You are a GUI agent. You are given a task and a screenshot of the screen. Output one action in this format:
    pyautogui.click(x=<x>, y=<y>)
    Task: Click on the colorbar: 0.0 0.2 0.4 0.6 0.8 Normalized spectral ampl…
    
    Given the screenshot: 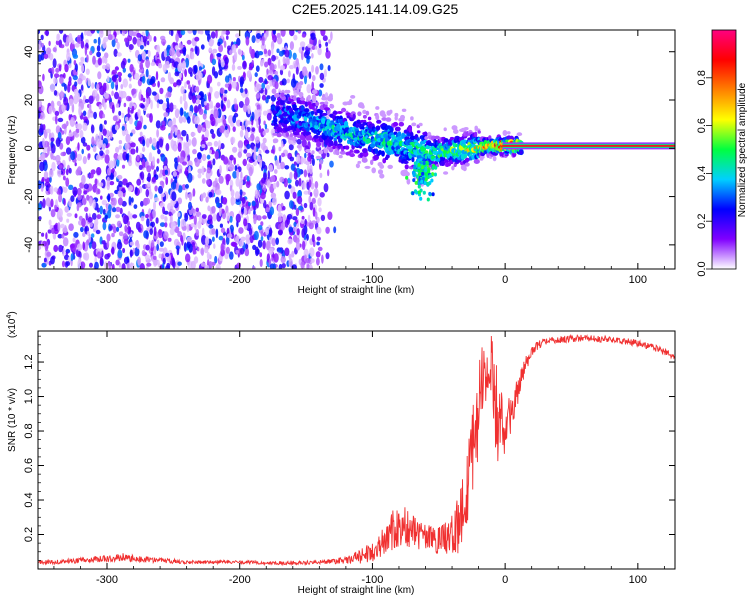 What is the action you would take?
    pyautogui.click(x=722, y=153)
    